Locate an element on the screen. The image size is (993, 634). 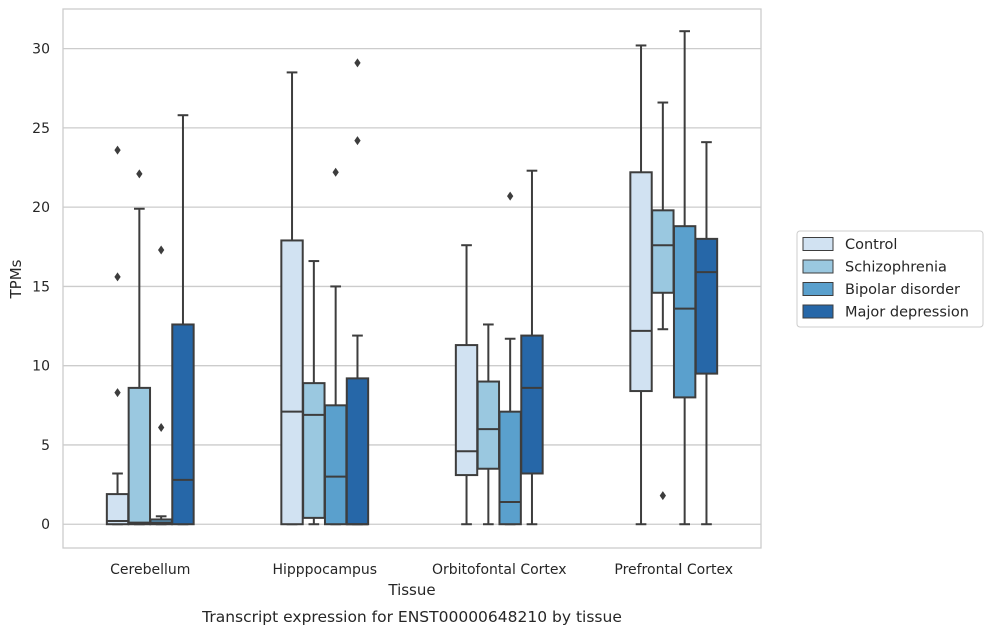
y-tick-label: 20 is located at coordinates (41, 208).